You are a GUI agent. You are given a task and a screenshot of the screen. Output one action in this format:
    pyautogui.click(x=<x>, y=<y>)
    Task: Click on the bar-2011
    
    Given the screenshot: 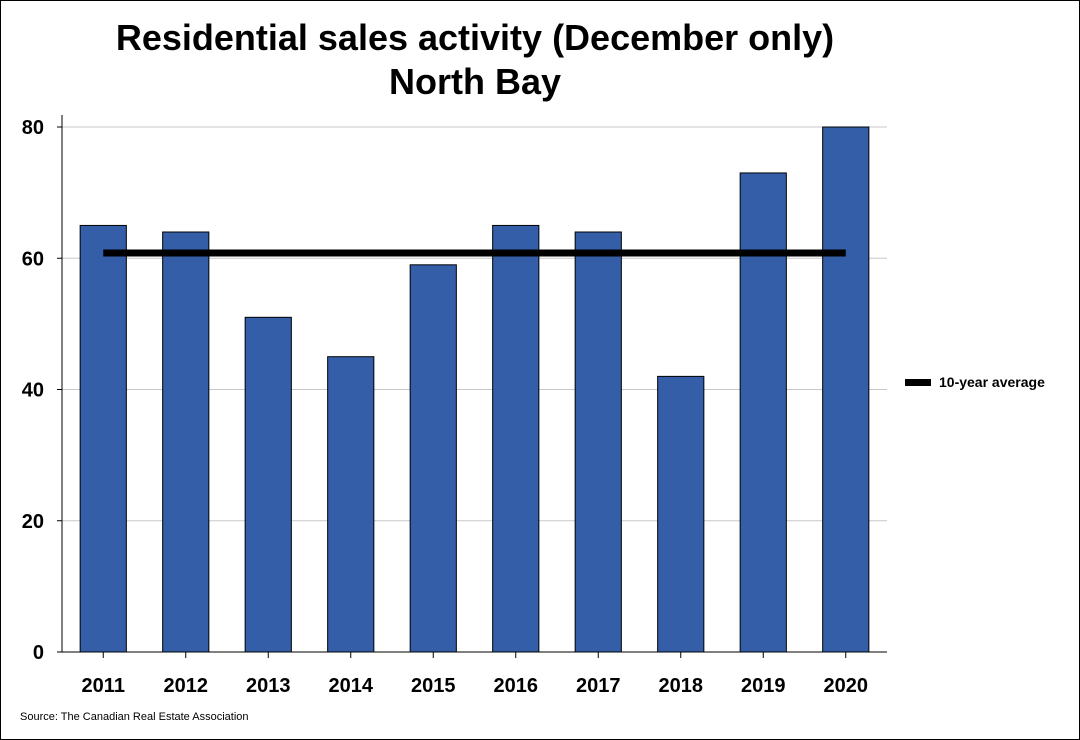 What is the action you would take?
    pyautogui.click(x=103, y=438)
    